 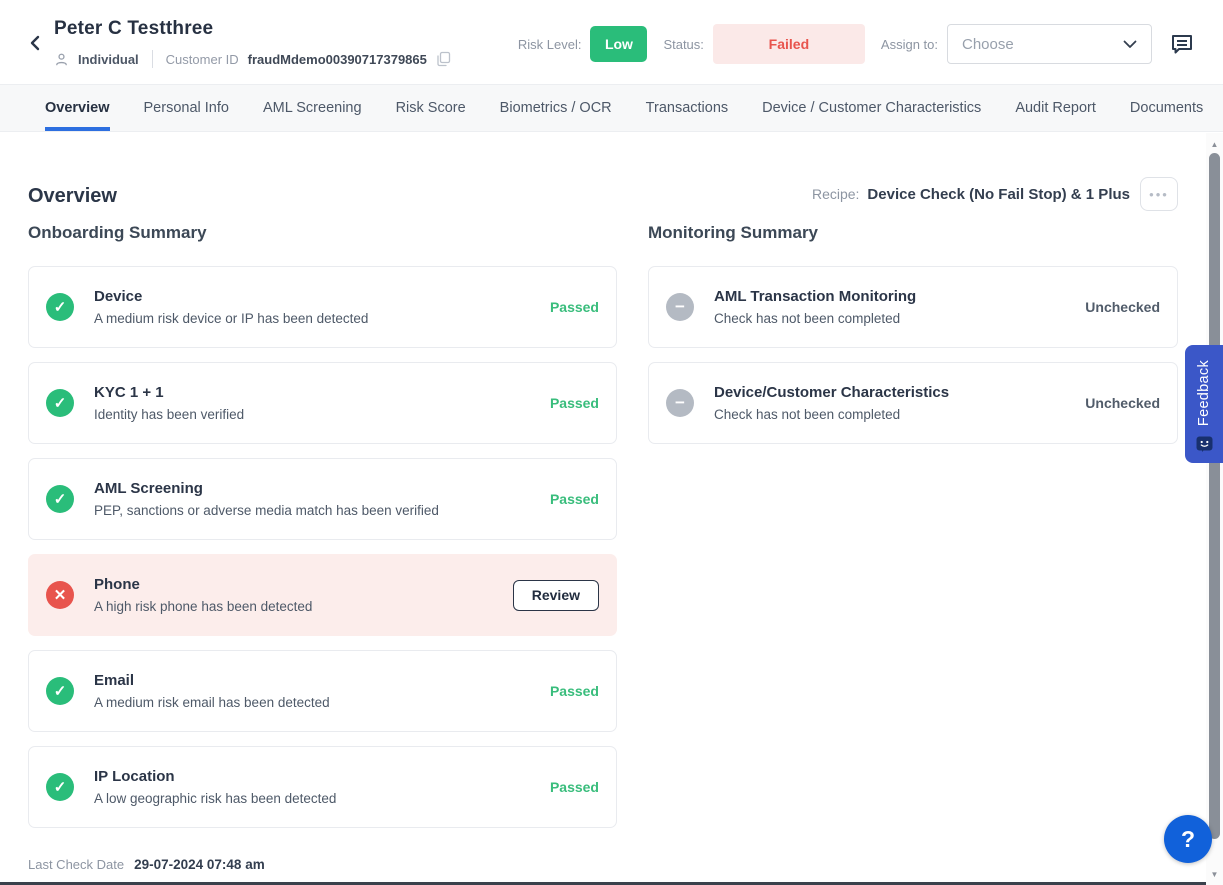 What do you see at coordinates (998, 194) in the screenshot?
I see `recipe-value: Device Check (No Fail Stop) & 1 Plus` at bounding box center [998, 194].